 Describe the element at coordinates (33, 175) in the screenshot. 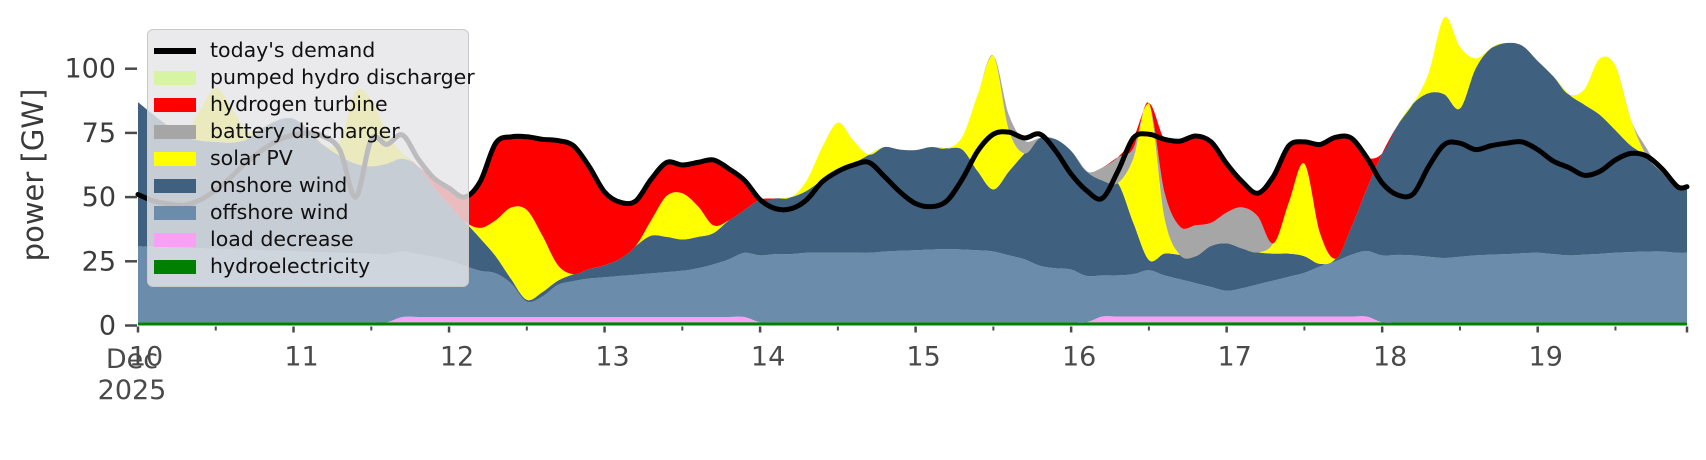

I see `y-axis-label: power [GW]` at that location.